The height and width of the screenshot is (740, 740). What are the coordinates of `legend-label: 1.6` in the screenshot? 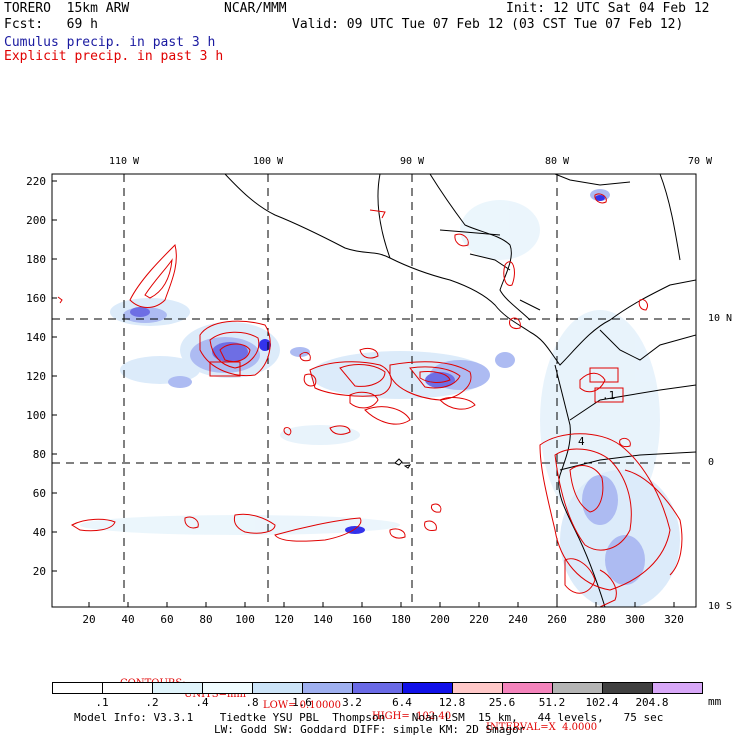 It's located at (302, 702).